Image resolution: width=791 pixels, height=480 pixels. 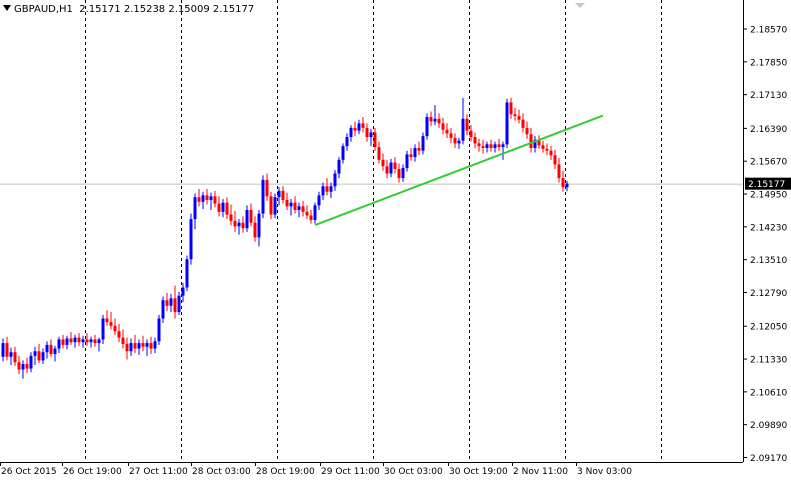 I want to click on x-tick-label: 30 Oct 19:00, so click(x=478, y=472).